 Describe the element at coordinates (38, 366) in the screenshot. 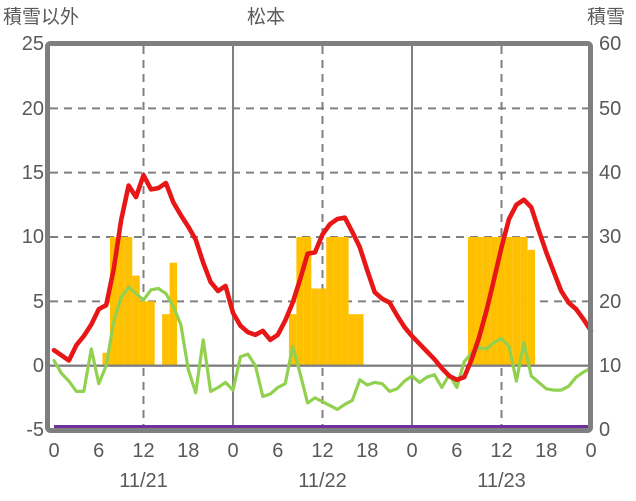

I see `left-axis-tick: 0` at that location.